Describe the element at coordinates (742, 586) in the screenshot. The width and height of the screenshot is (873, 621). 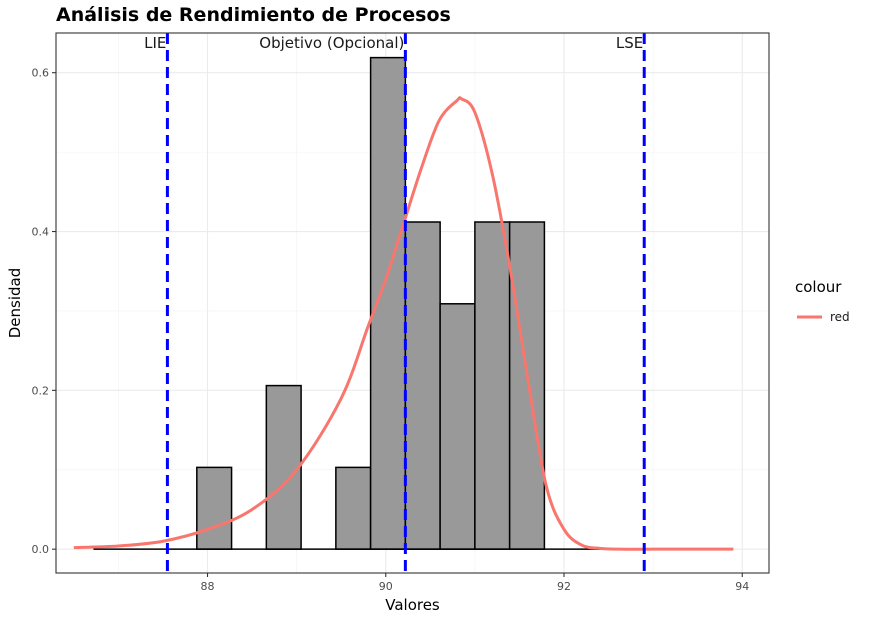
I see `x-tick-label: 94` at that location.